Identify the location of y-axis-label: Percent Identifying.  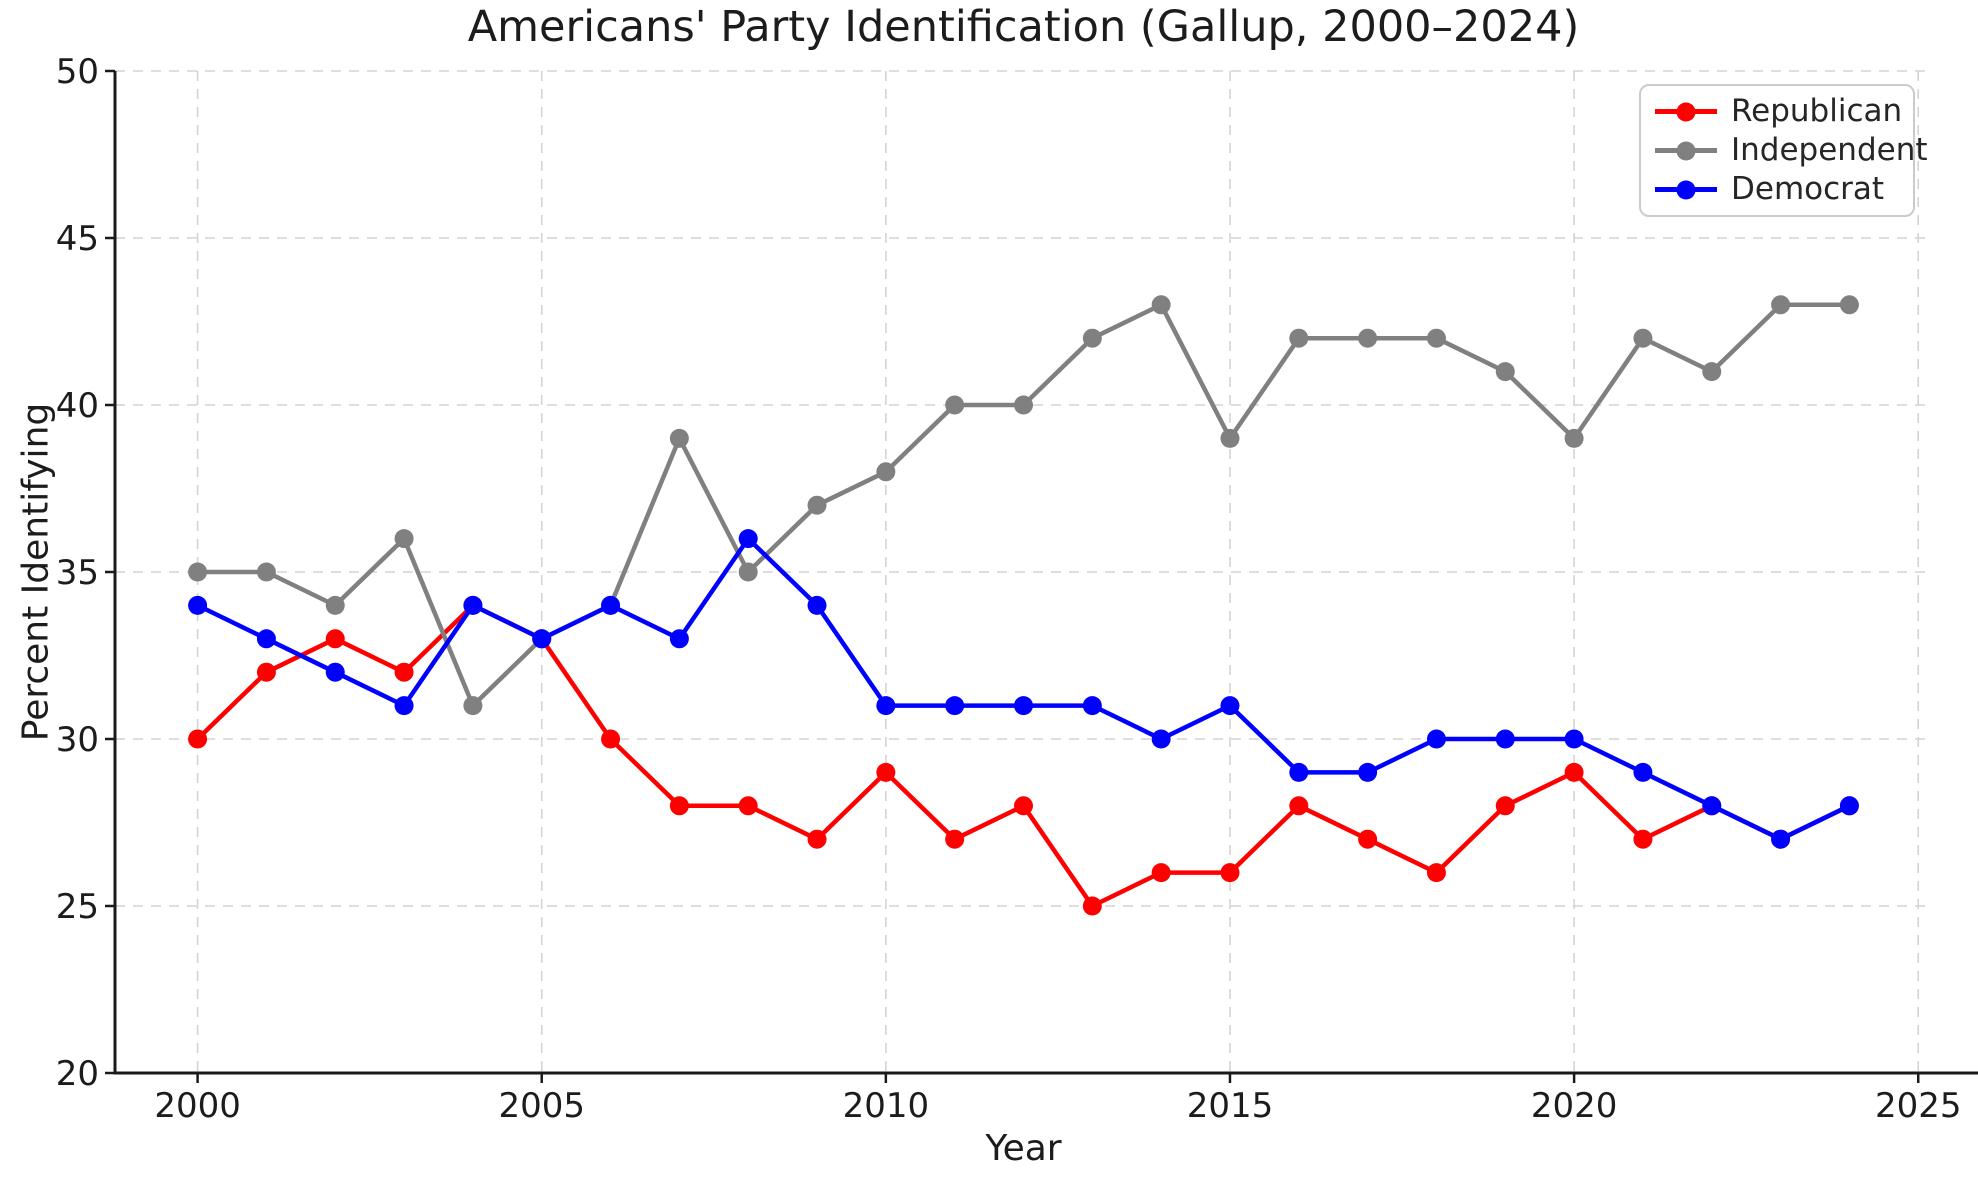
(36, 572).